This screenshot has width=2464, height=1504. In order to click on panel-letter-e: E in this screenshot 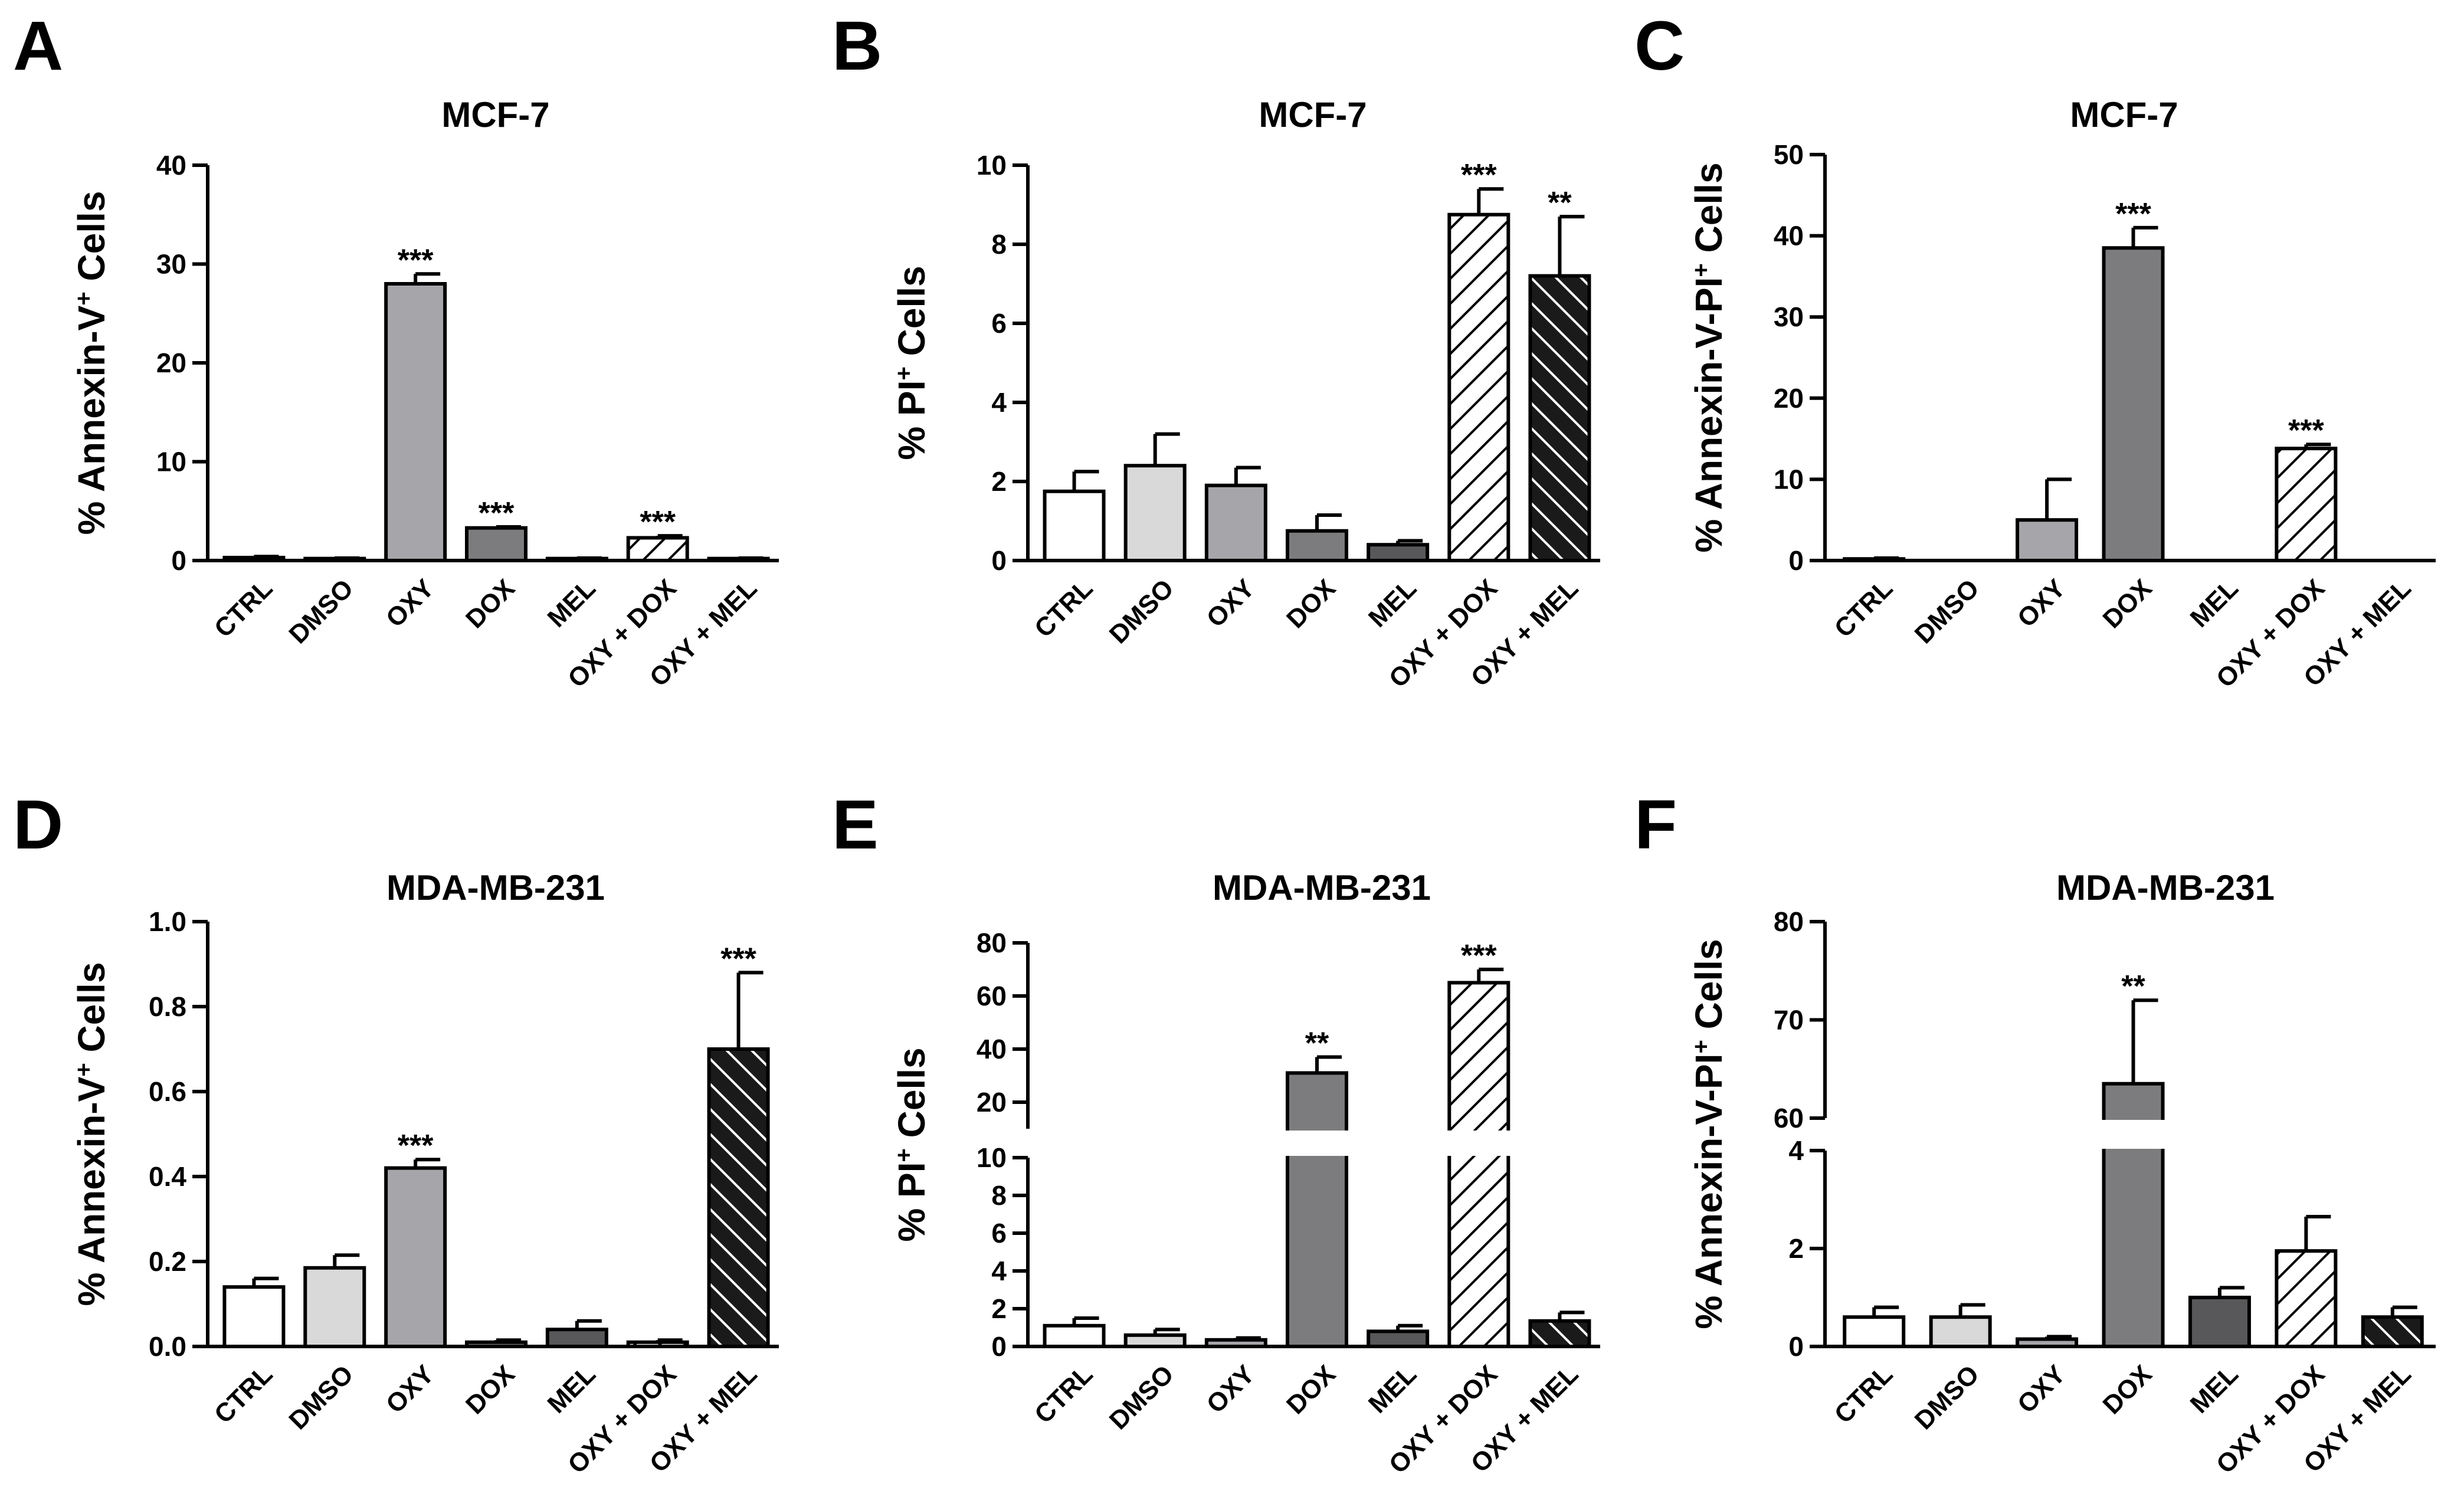, I will do `click(855, 825)`.